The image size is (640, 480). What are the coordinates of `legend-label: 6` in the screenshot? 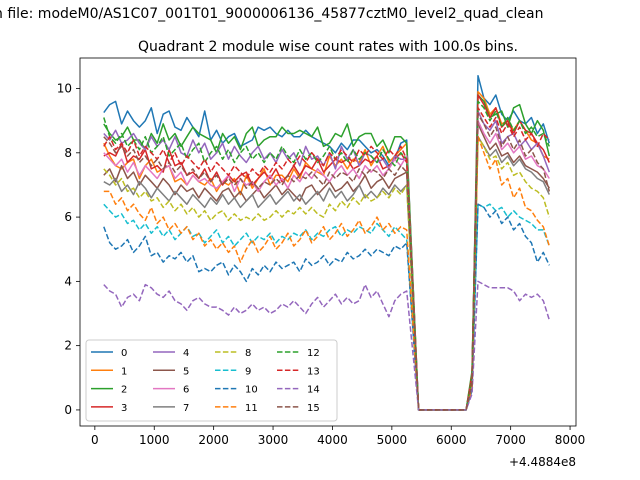 It's located at (186, 390).